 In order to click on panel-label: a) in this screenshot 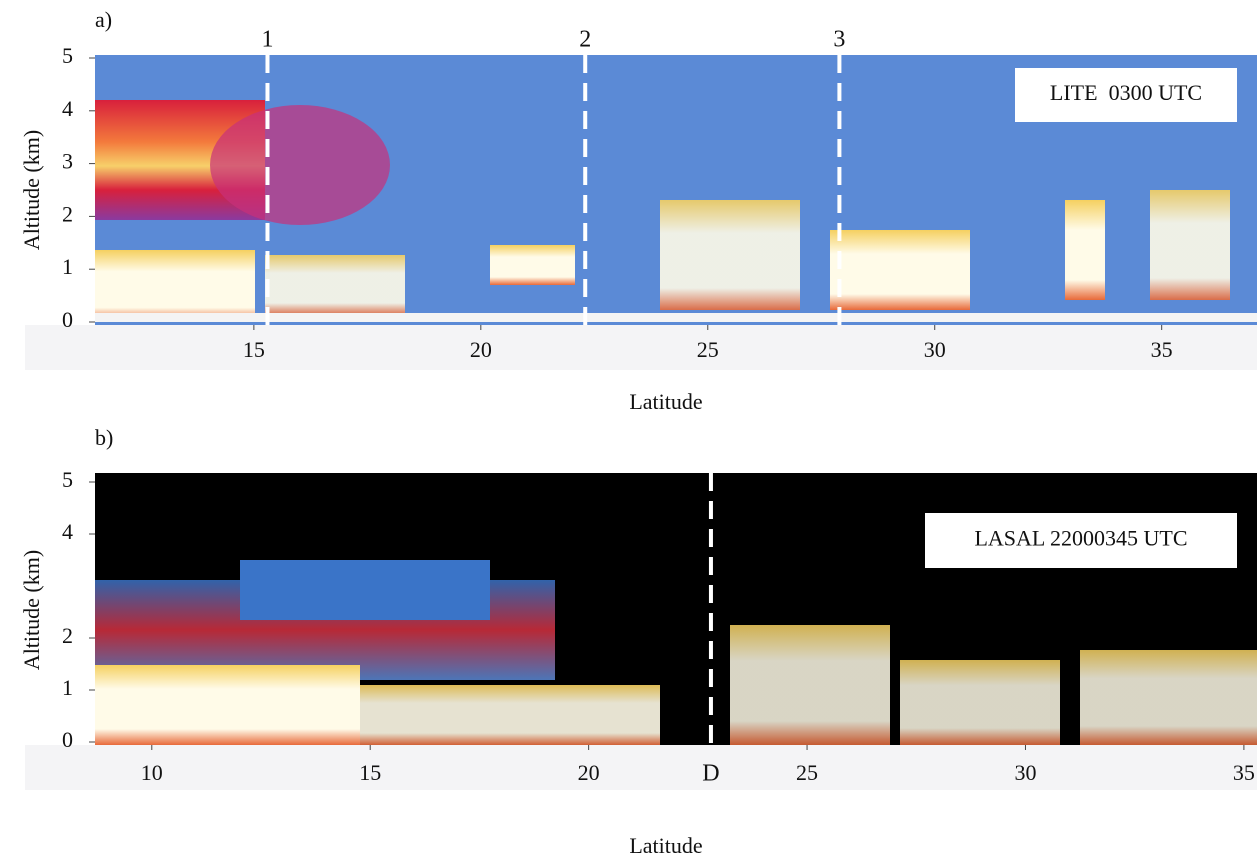, I will do `click(103, 19)`.